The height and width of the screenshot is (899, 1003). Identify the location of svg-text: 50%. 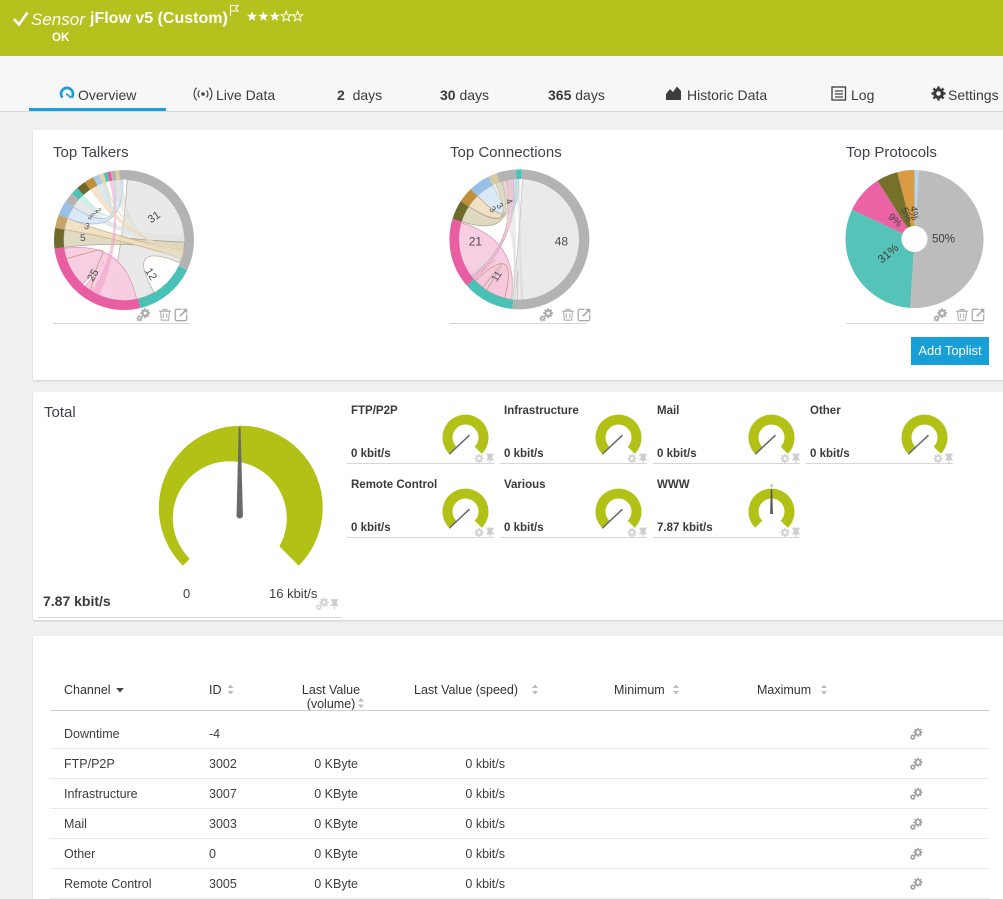
(943, 240).